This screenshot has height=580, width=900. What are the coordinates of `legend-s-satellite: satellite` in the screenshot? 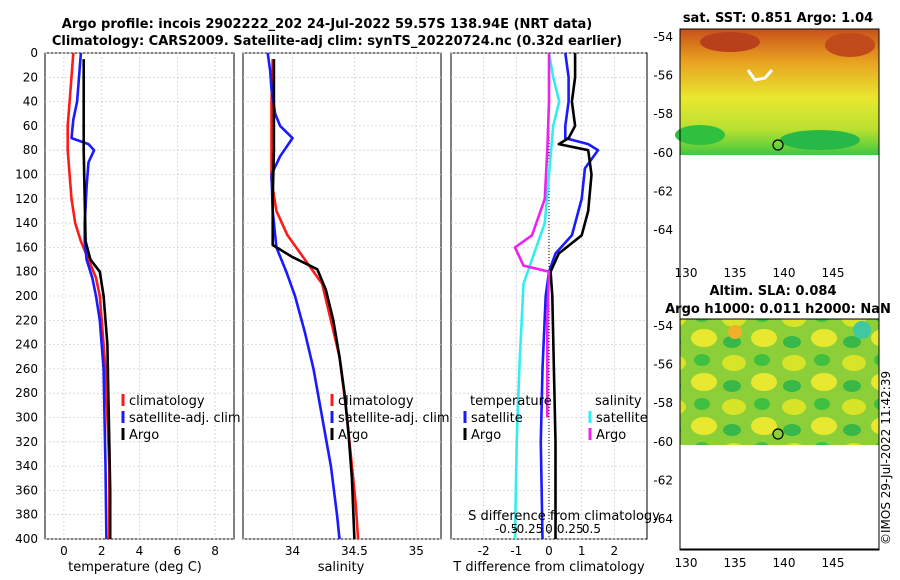 It's located at (622, 418).